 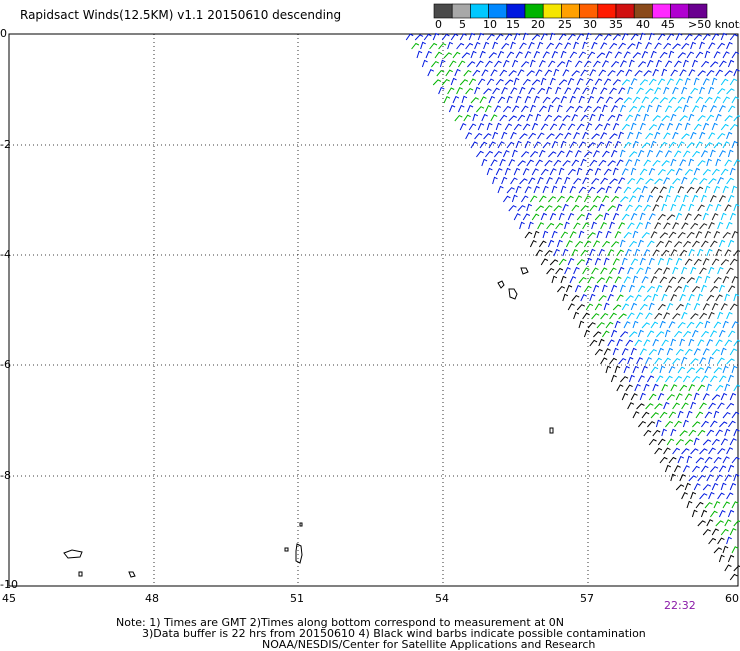 I want to click on legend-color-bar, so click(x=570, y=11).